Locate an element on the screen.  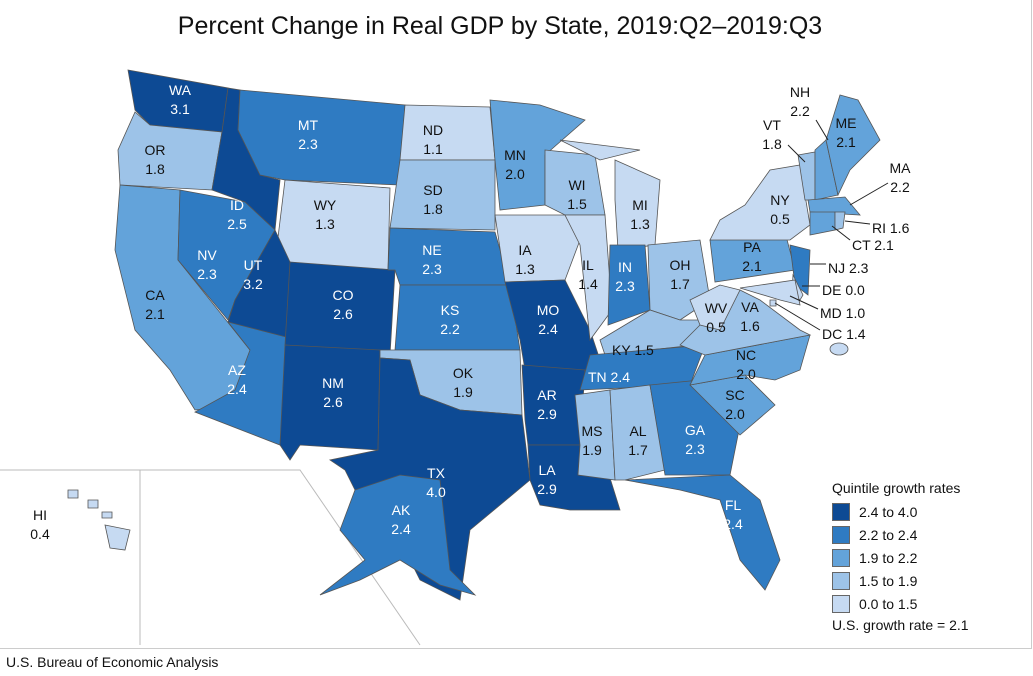
legend-item: 0.0 to 1.5 is located at coordinates (900, 603).